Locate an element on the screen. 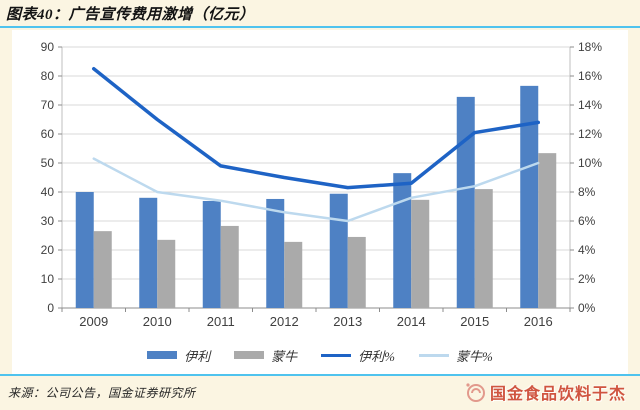 Image resolution: width=640 pixels, height=410 pixels. x-label-2014: 2014 is located at coordinates (411, 321).